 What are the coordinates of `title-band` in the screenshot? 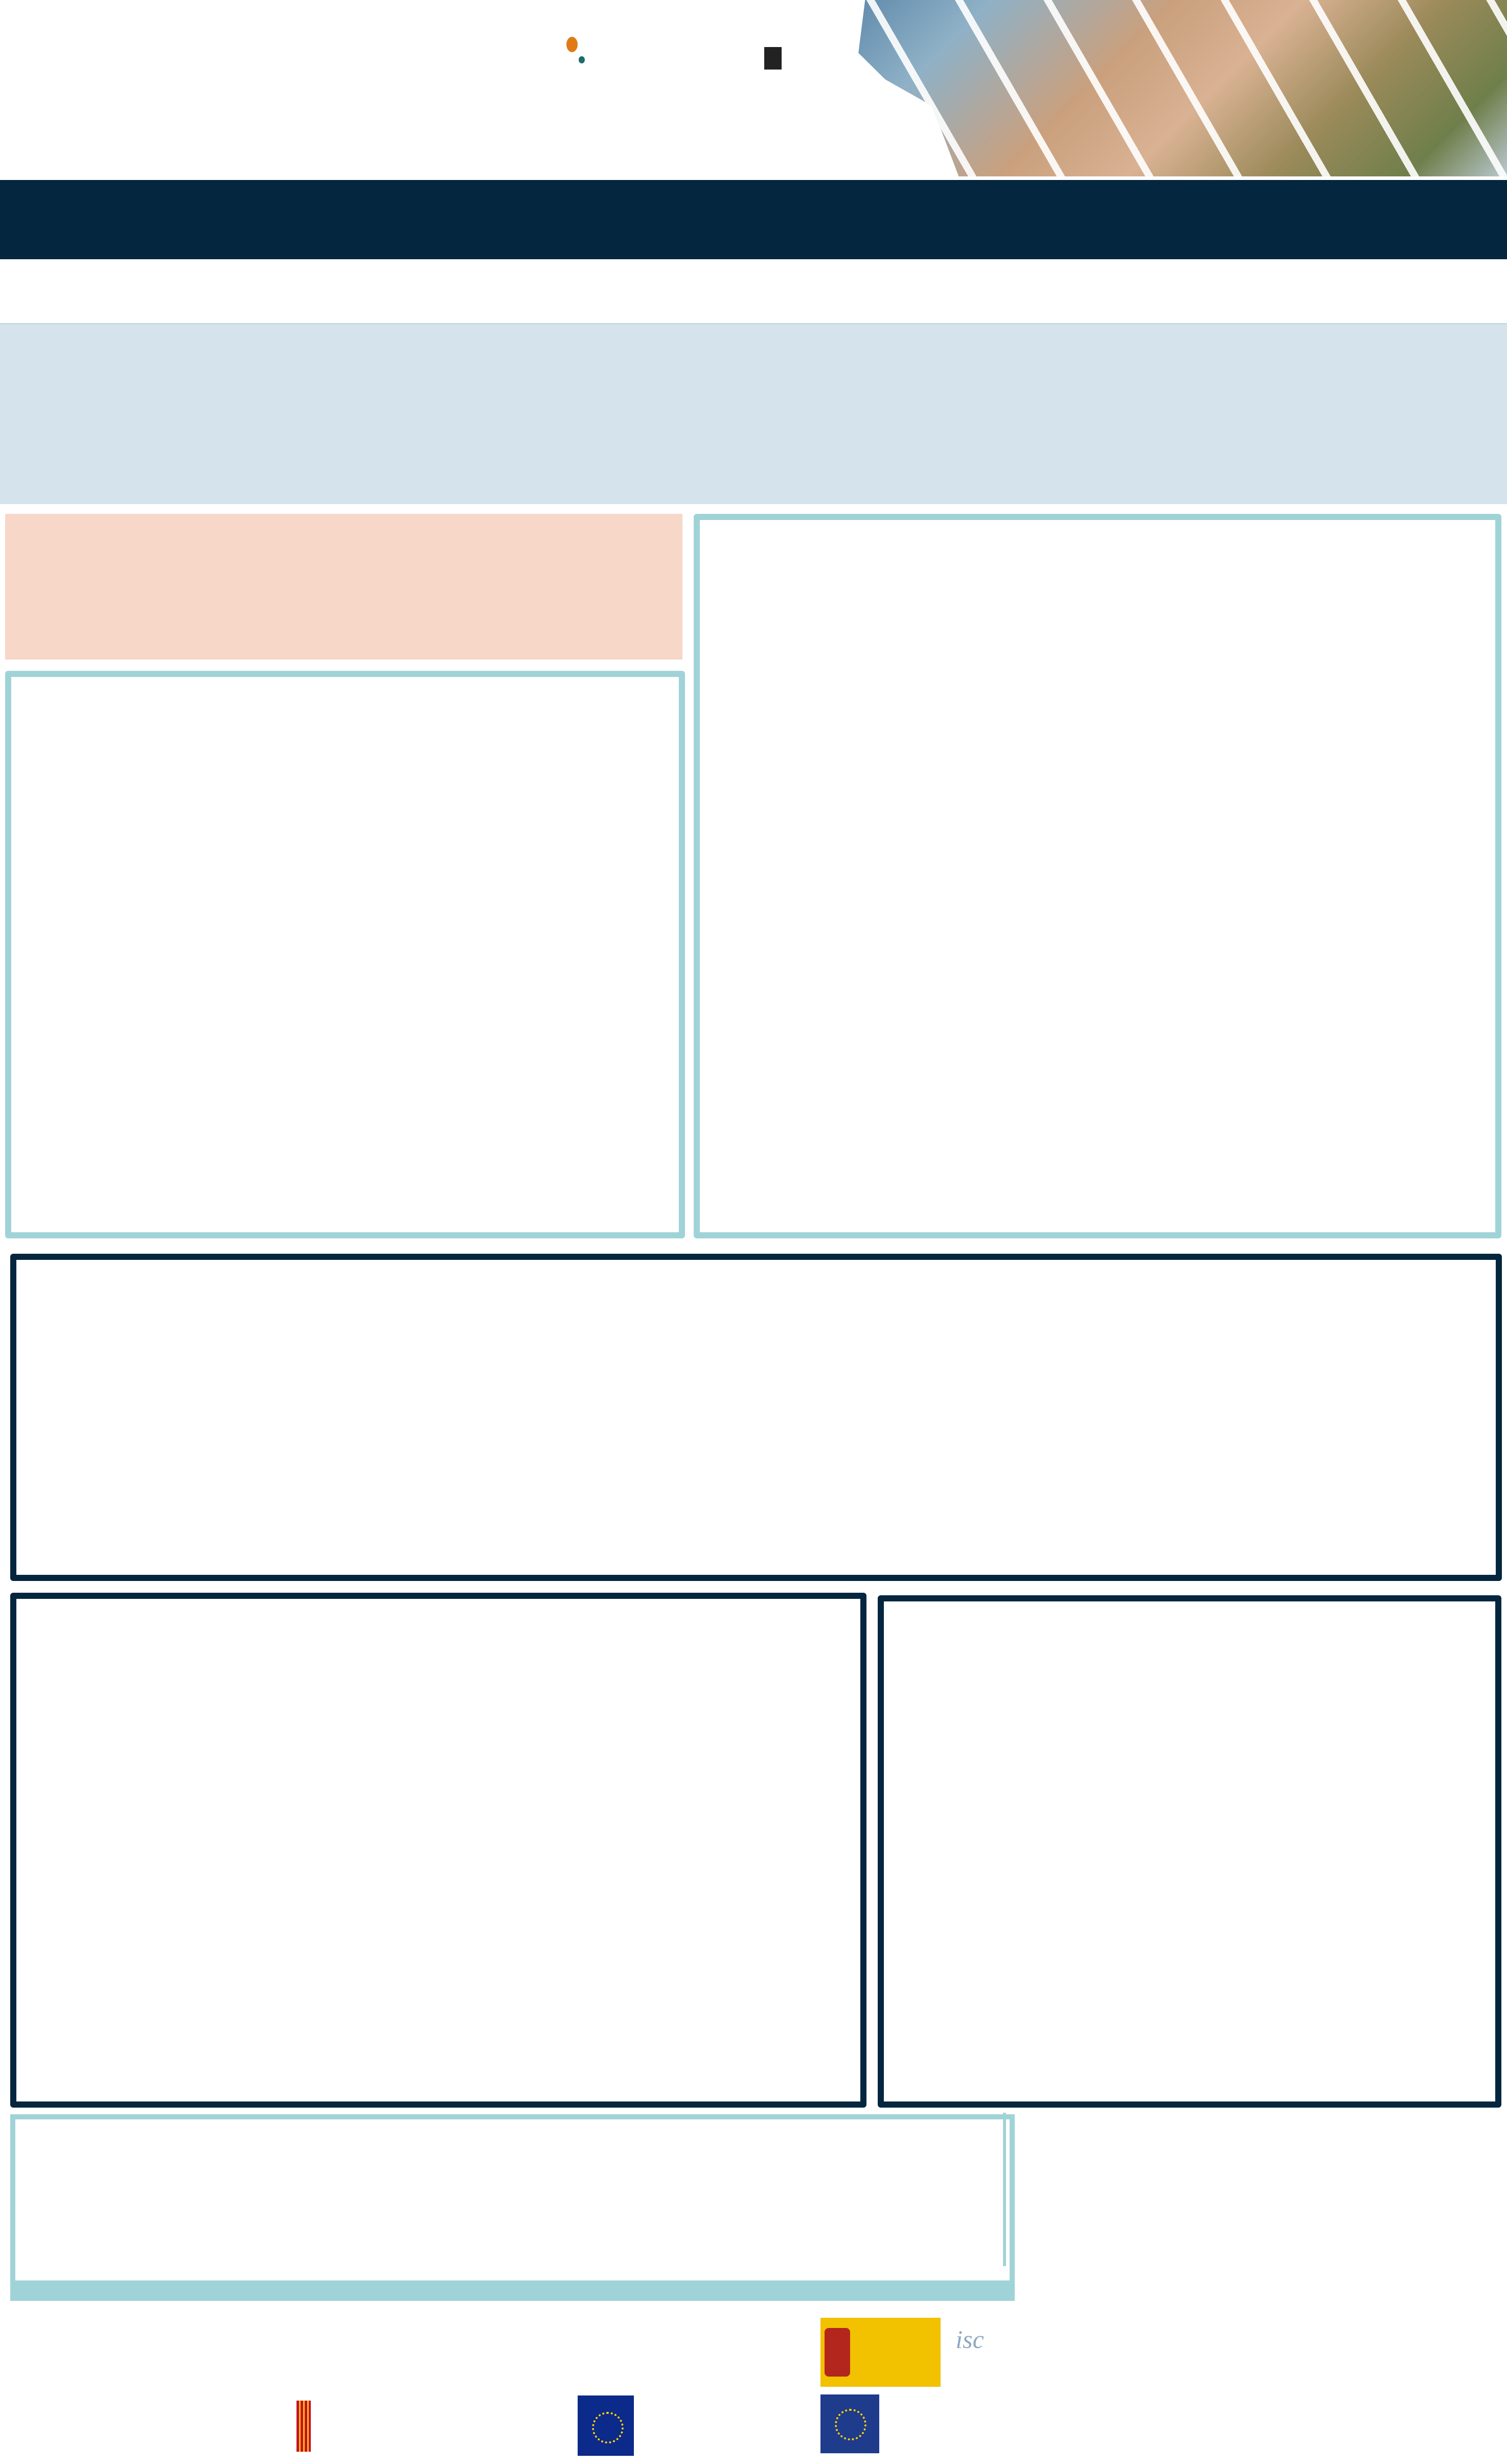 It's located at (753, 220).